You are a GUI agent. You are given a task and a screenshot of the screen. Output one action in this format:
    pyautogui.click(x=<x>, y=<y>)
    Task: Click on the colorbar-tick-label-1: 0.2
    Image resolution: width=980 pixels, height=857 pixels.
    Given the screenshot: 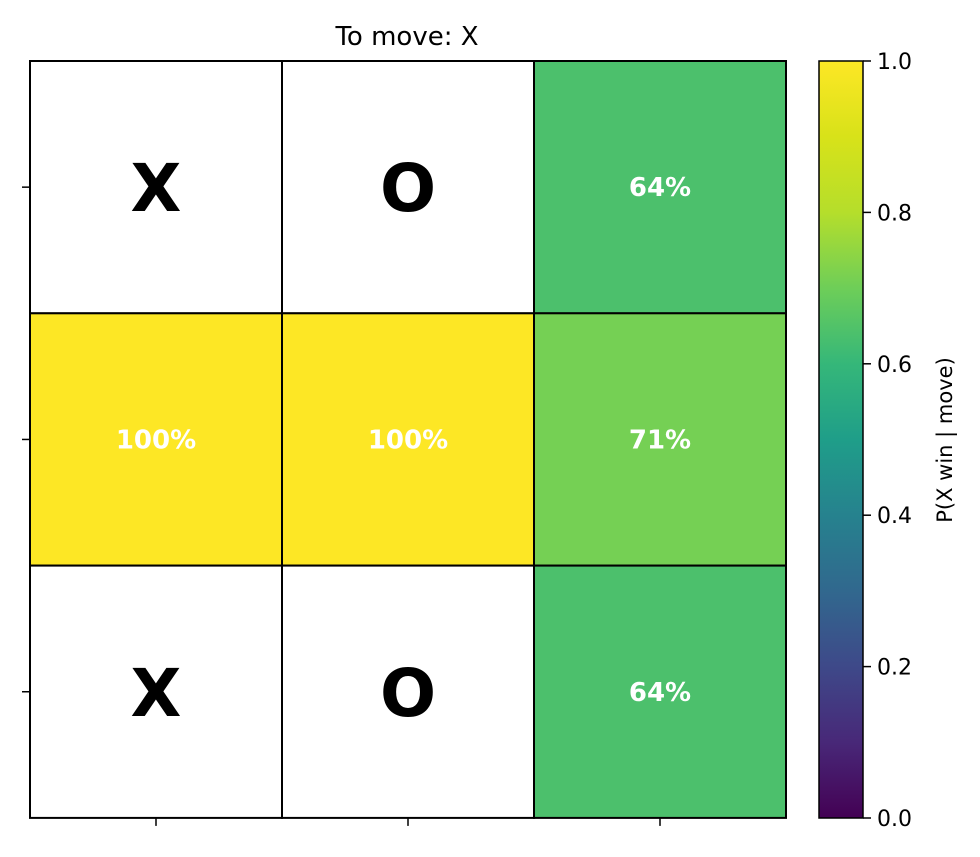 What is the action you would take?
    pyautogui.click(x=894, y=668)
    